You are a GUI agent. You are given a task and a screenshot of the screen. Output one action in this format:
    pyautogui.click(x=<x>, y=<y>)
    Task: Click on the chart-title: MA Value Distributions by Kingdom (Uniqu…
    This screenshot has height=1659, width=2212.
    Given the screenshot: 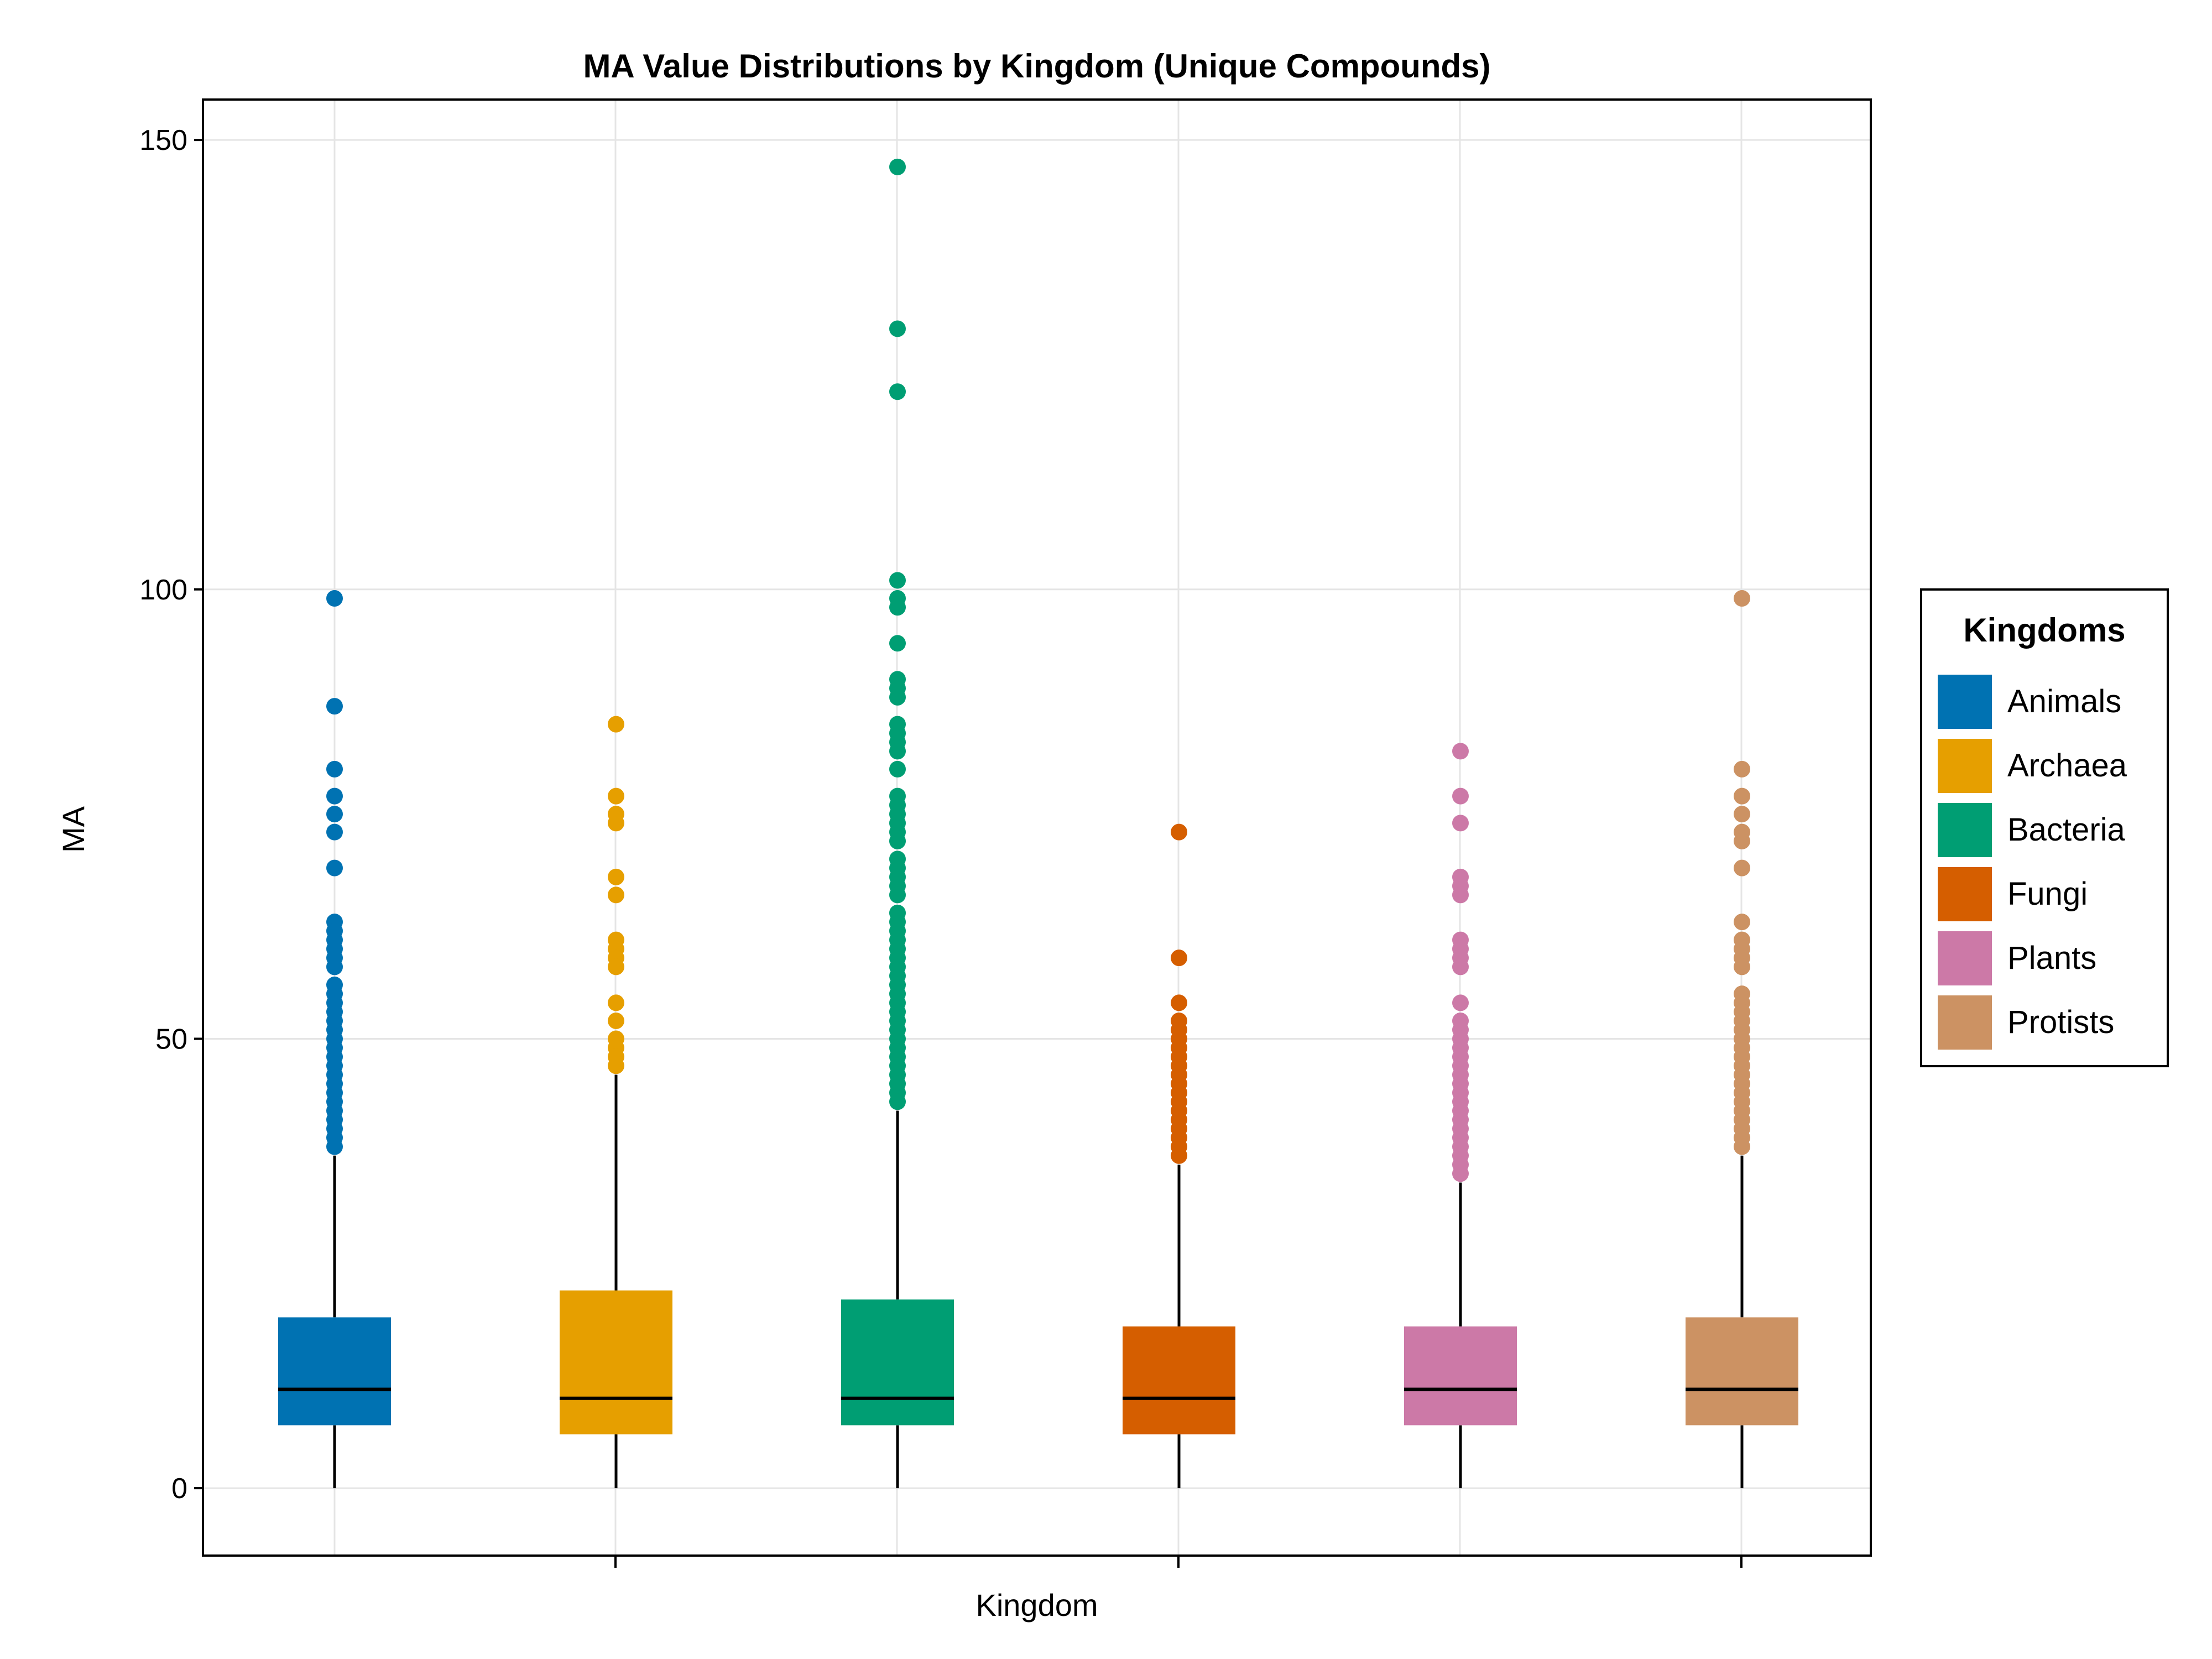 What is the action you would take?
    pyautogui.click(x=1037, y=67)
    